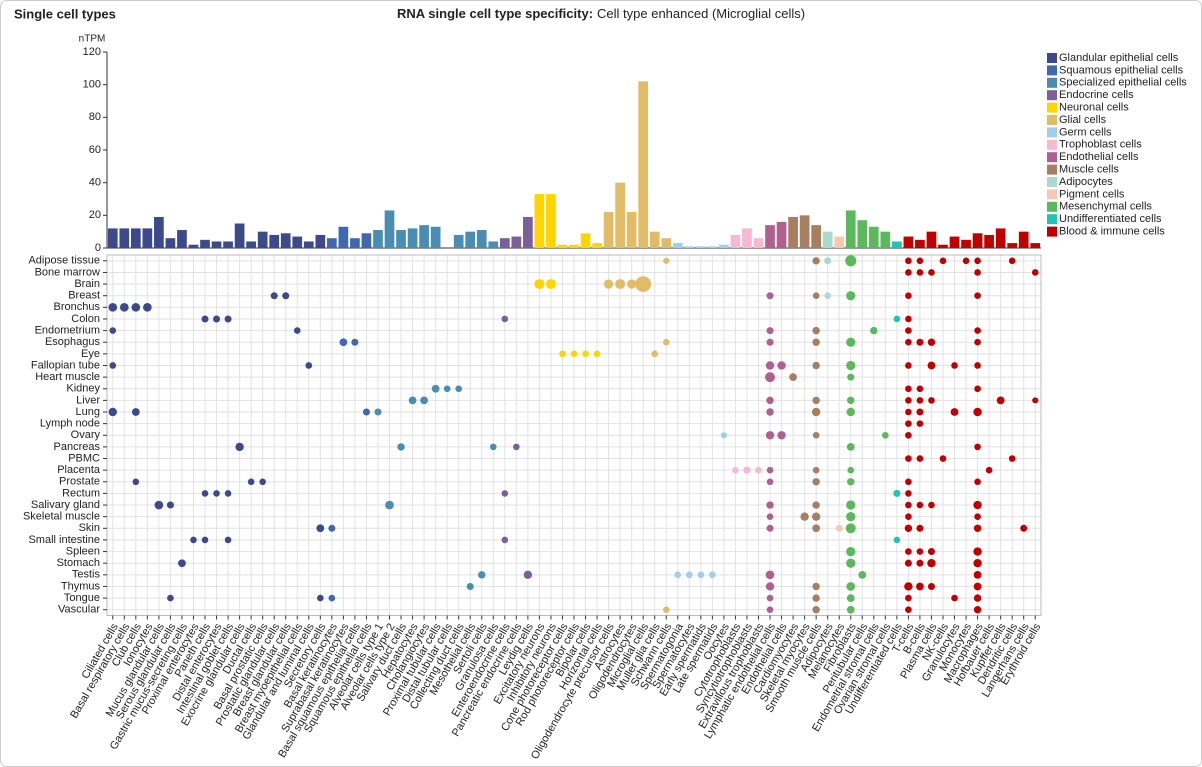 The width and height of the screenshot is (1202, 767). Describe the element at coordinates (70, 424) in the screenshot. I see `tissue-label: Lymph node` at that location.